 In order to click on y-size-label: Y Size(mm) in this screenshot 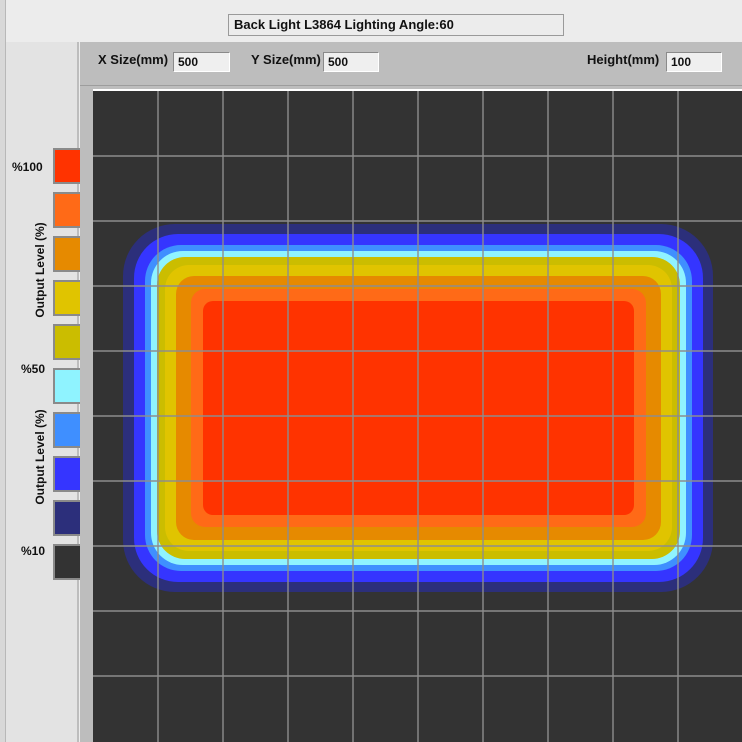, I will do `click(286, 59)`.